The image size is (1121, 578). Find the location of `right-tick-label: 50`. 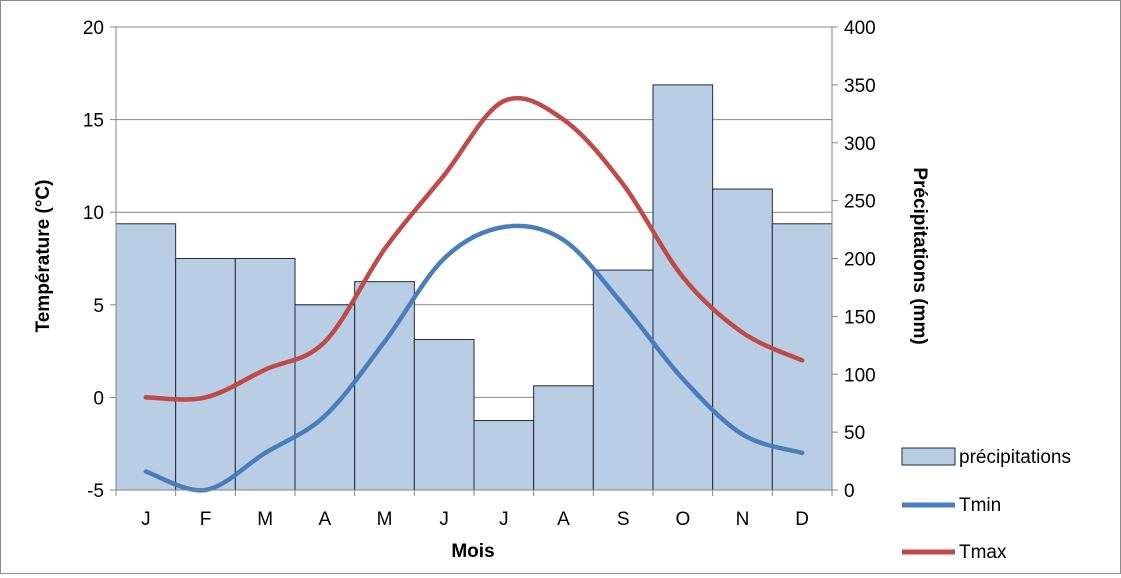

right-tick-label: 50 is located at coordinates (854, 433).